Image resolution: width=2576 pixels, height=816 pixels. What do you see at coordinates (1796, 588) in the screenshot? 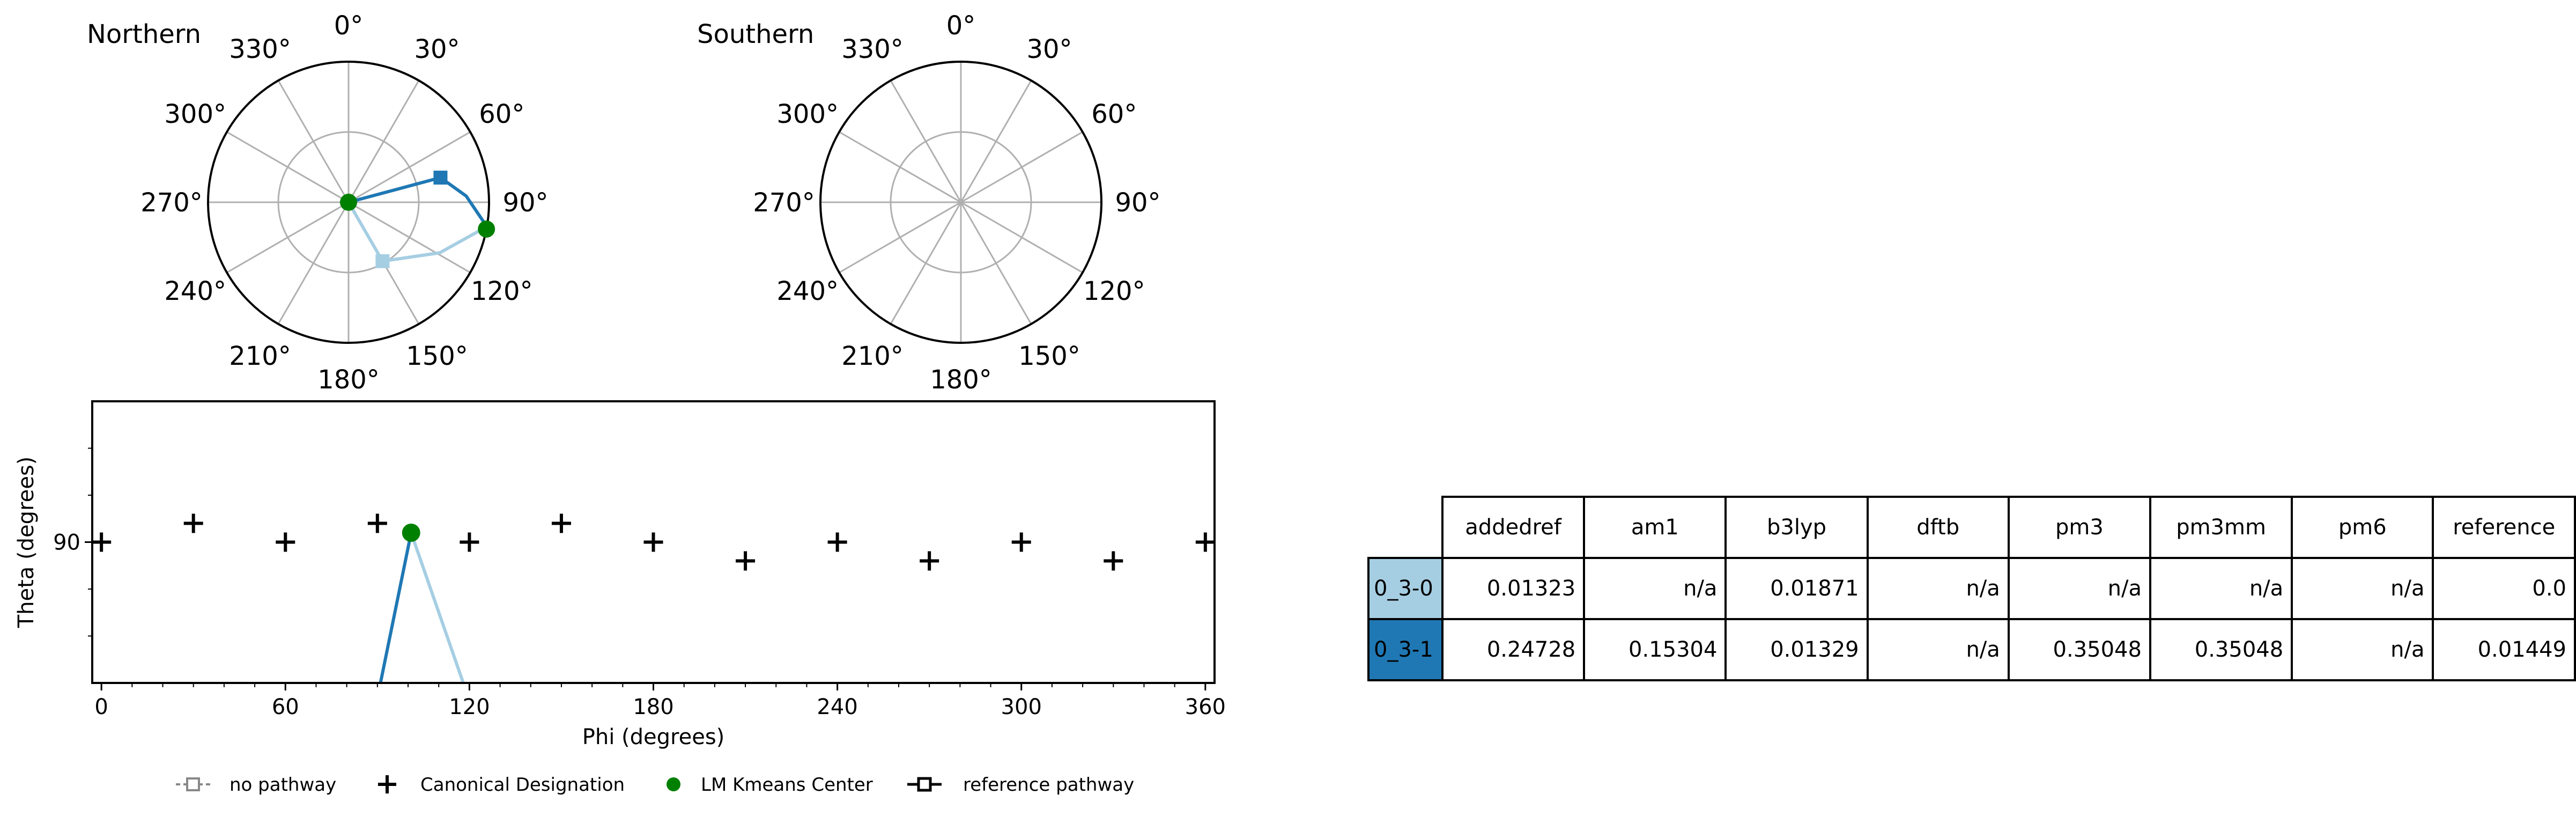
I see `table-cell: 0.01871` at bounding box center [1796, 588].